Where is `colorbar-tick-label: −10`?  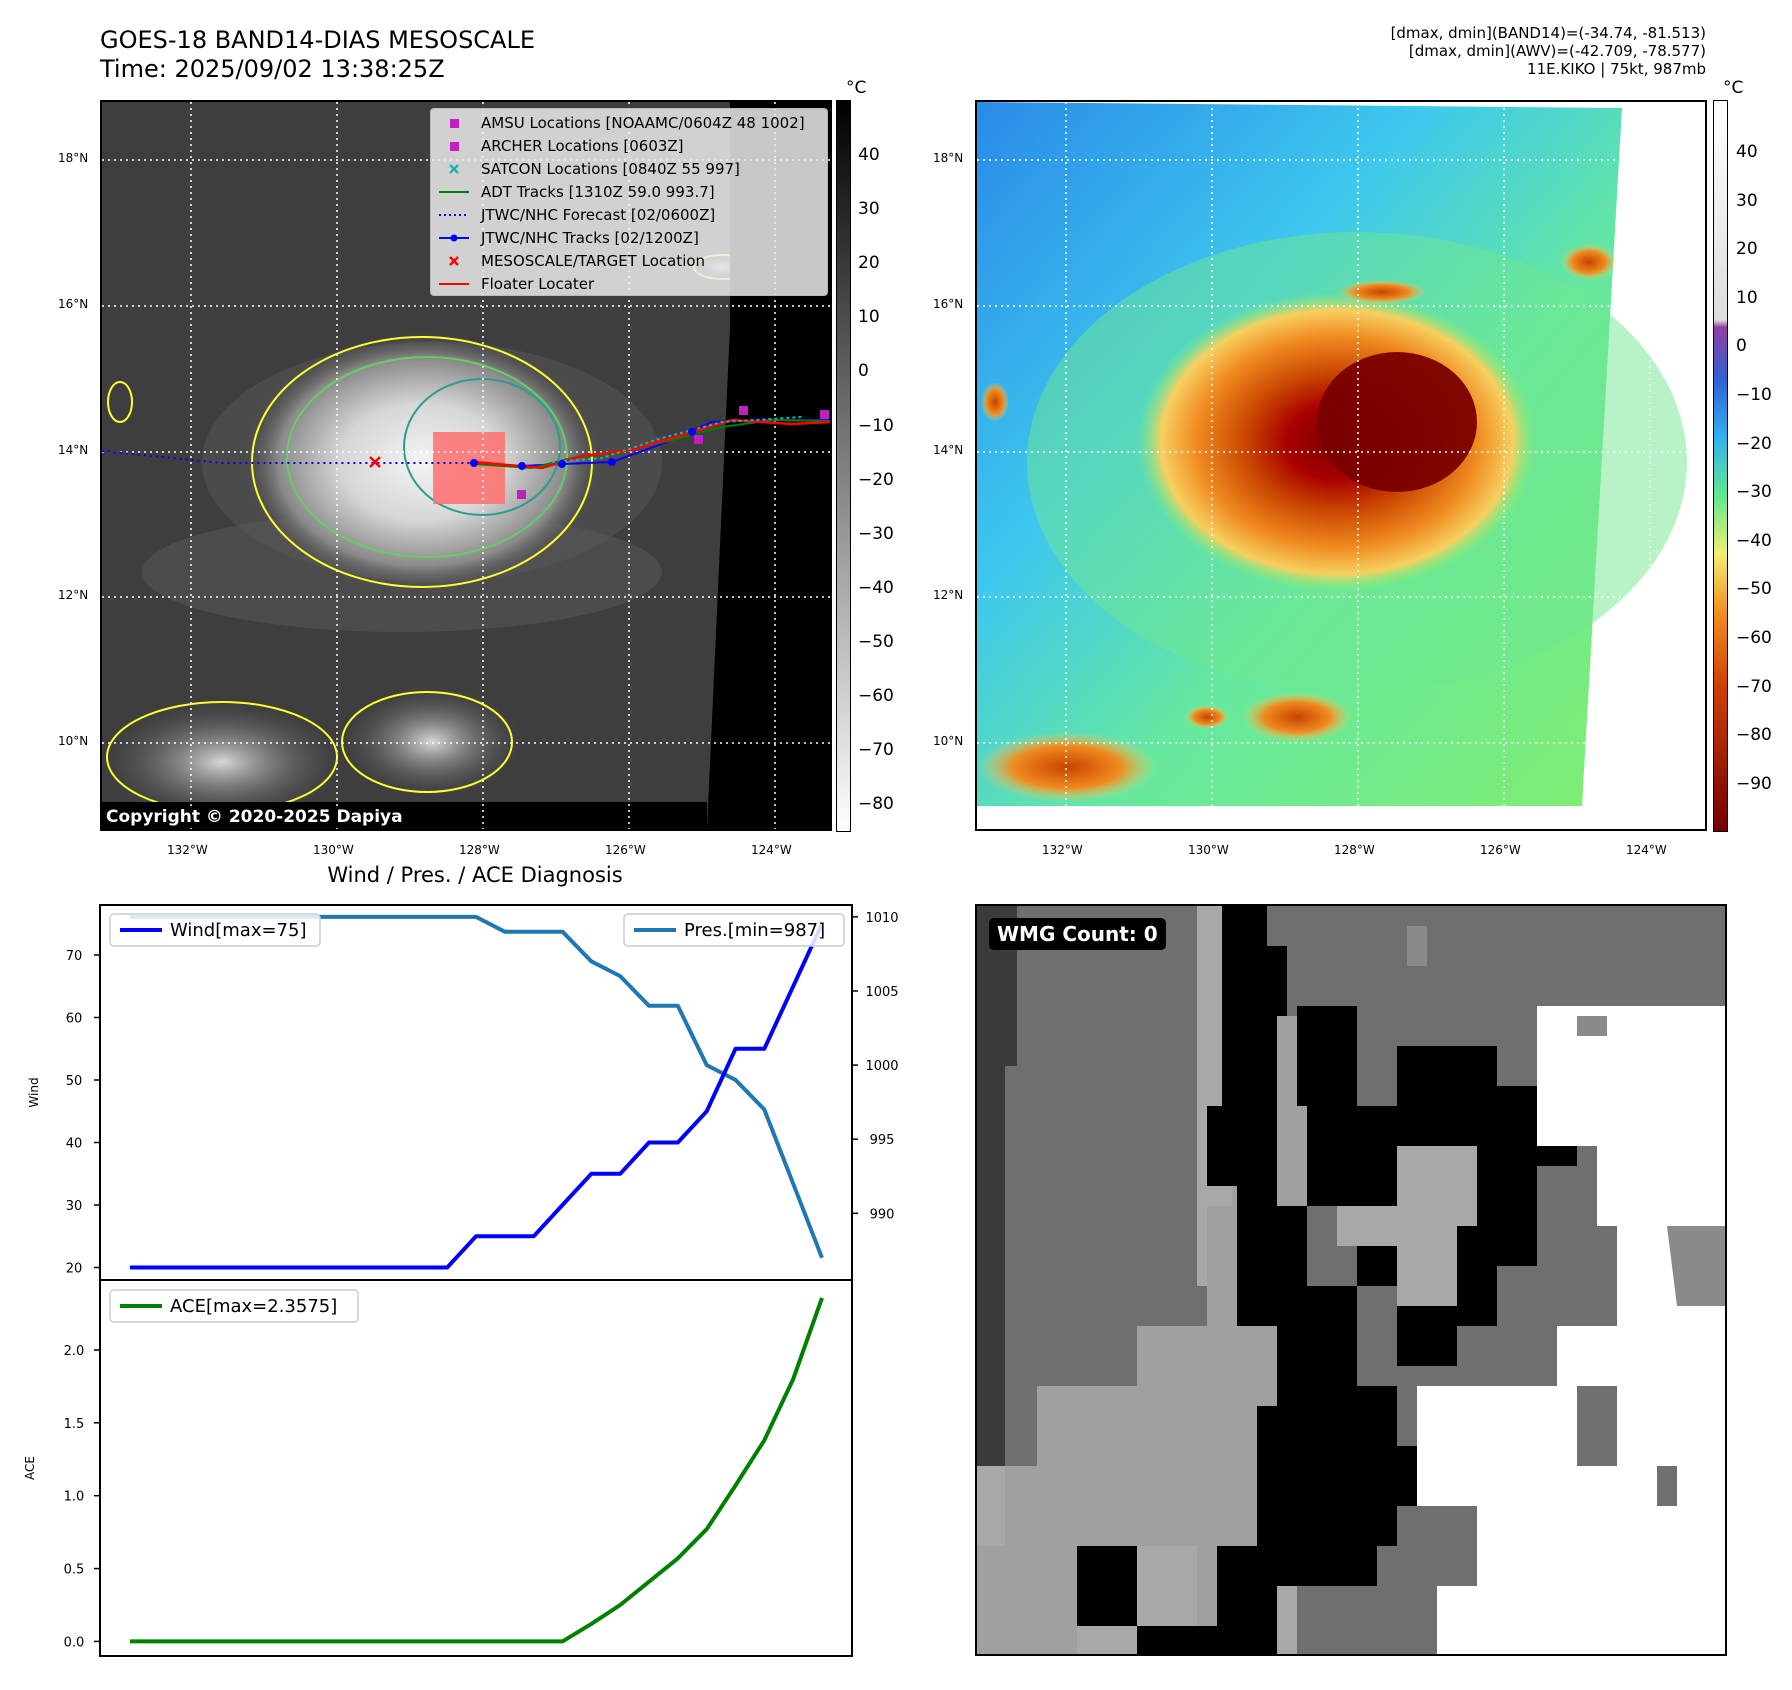 colorbar-tick-label: −10 is located at coordinates (876, 425).